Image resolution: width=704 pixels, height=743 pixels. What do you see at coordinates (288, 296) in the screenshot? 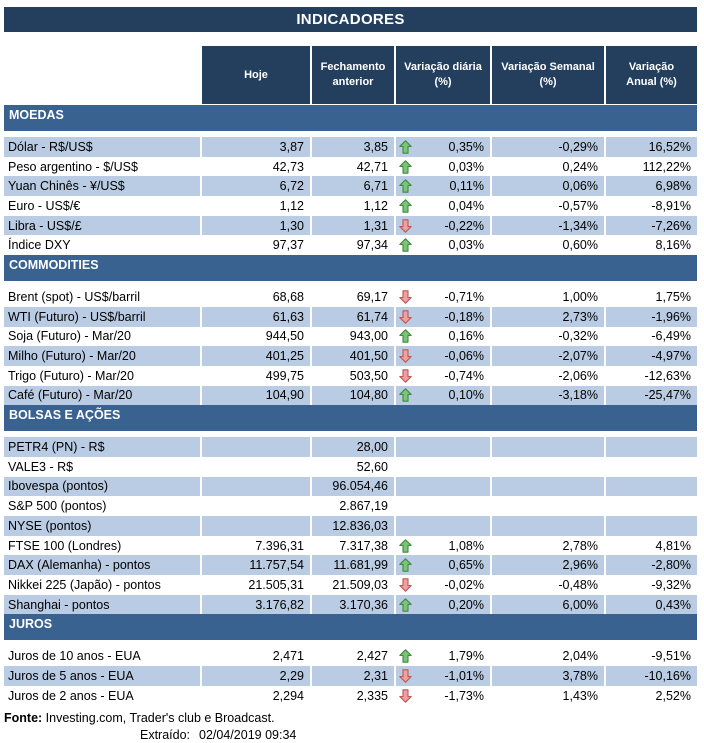
I see `cell-hoje: 68,68` at bounding box center [288, 296].